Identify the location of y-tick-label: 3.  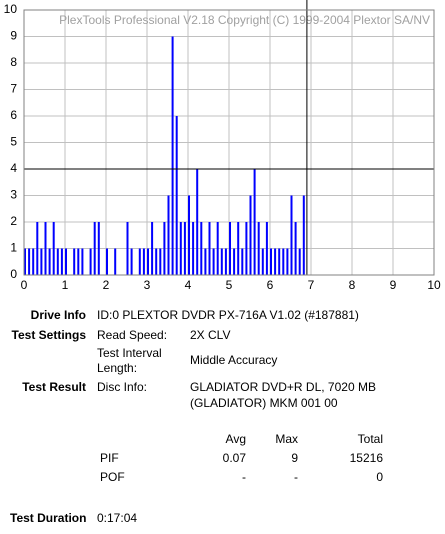
(13, 195).